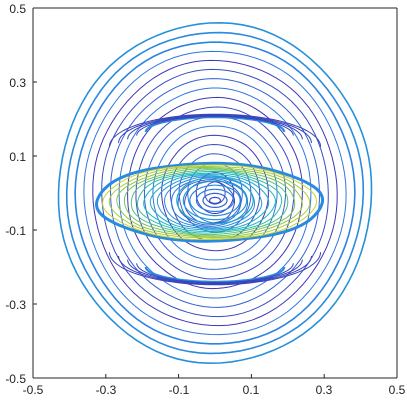  What do you see at coordinates (17, 157) in the screenshot?
I see `y-tick-label: 0.1` at bounding box center [17, 157].